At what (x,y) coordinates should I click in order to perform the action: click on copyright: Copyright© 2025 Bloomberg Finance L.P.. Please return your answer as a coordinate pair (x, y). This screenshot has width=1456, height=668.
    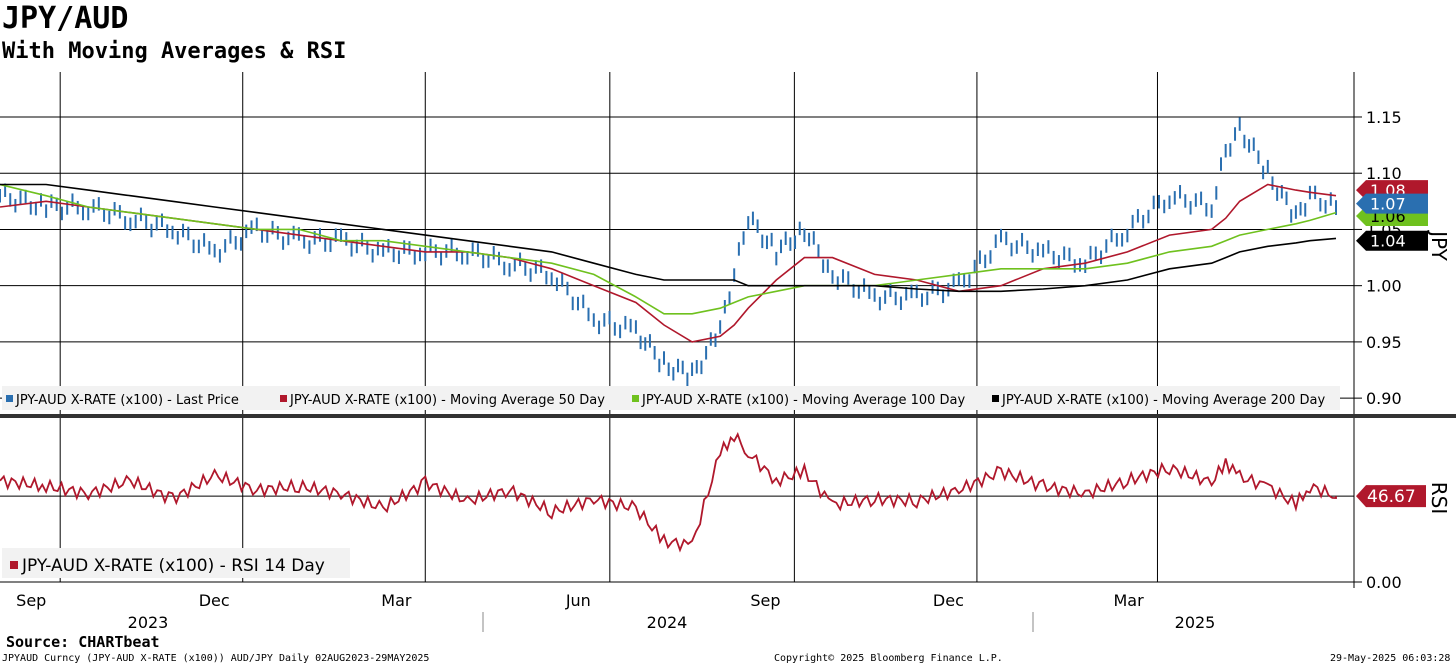
    Looking at the image, I should click on (888, 658).